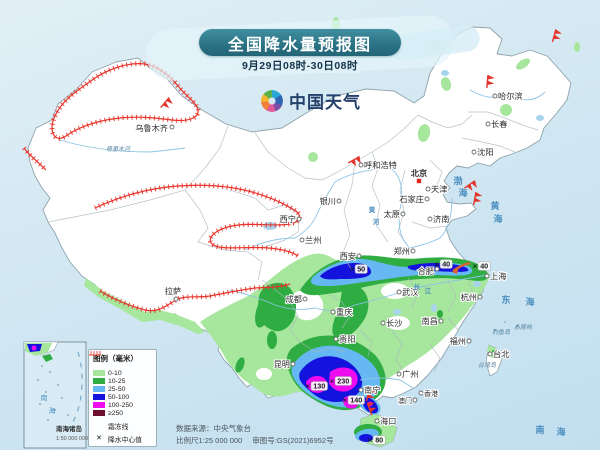 Image resolution: width=600 pixels, height=450 pixels. Describe the element at coordinates (122, 373) in the screenshot. I see `legend-item: 0-10` at that location.